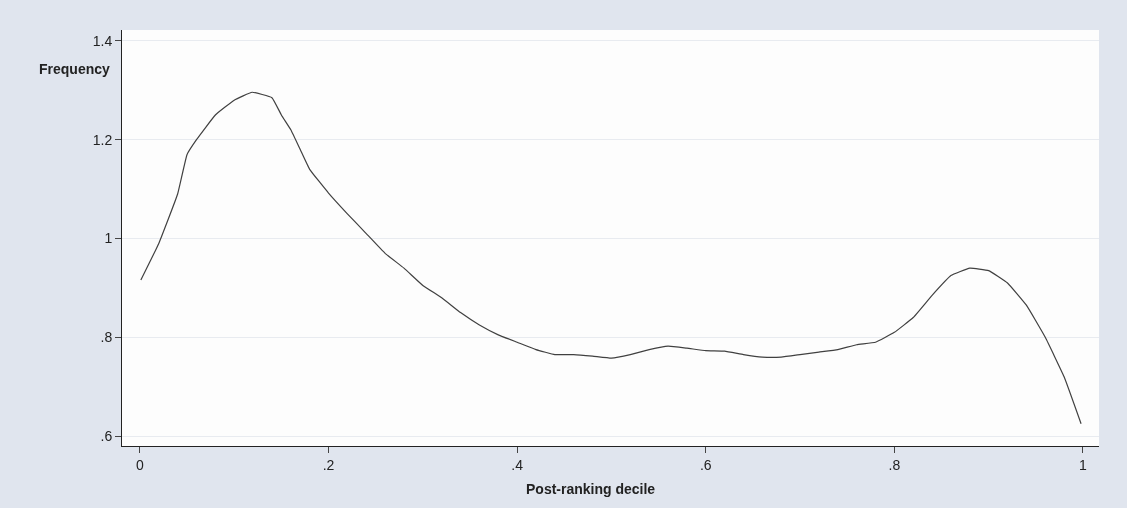  What do you see at coordinates (328, 464) in the screenshot?
I see `x-tick-label: .2` at bounding box center [328, 464].